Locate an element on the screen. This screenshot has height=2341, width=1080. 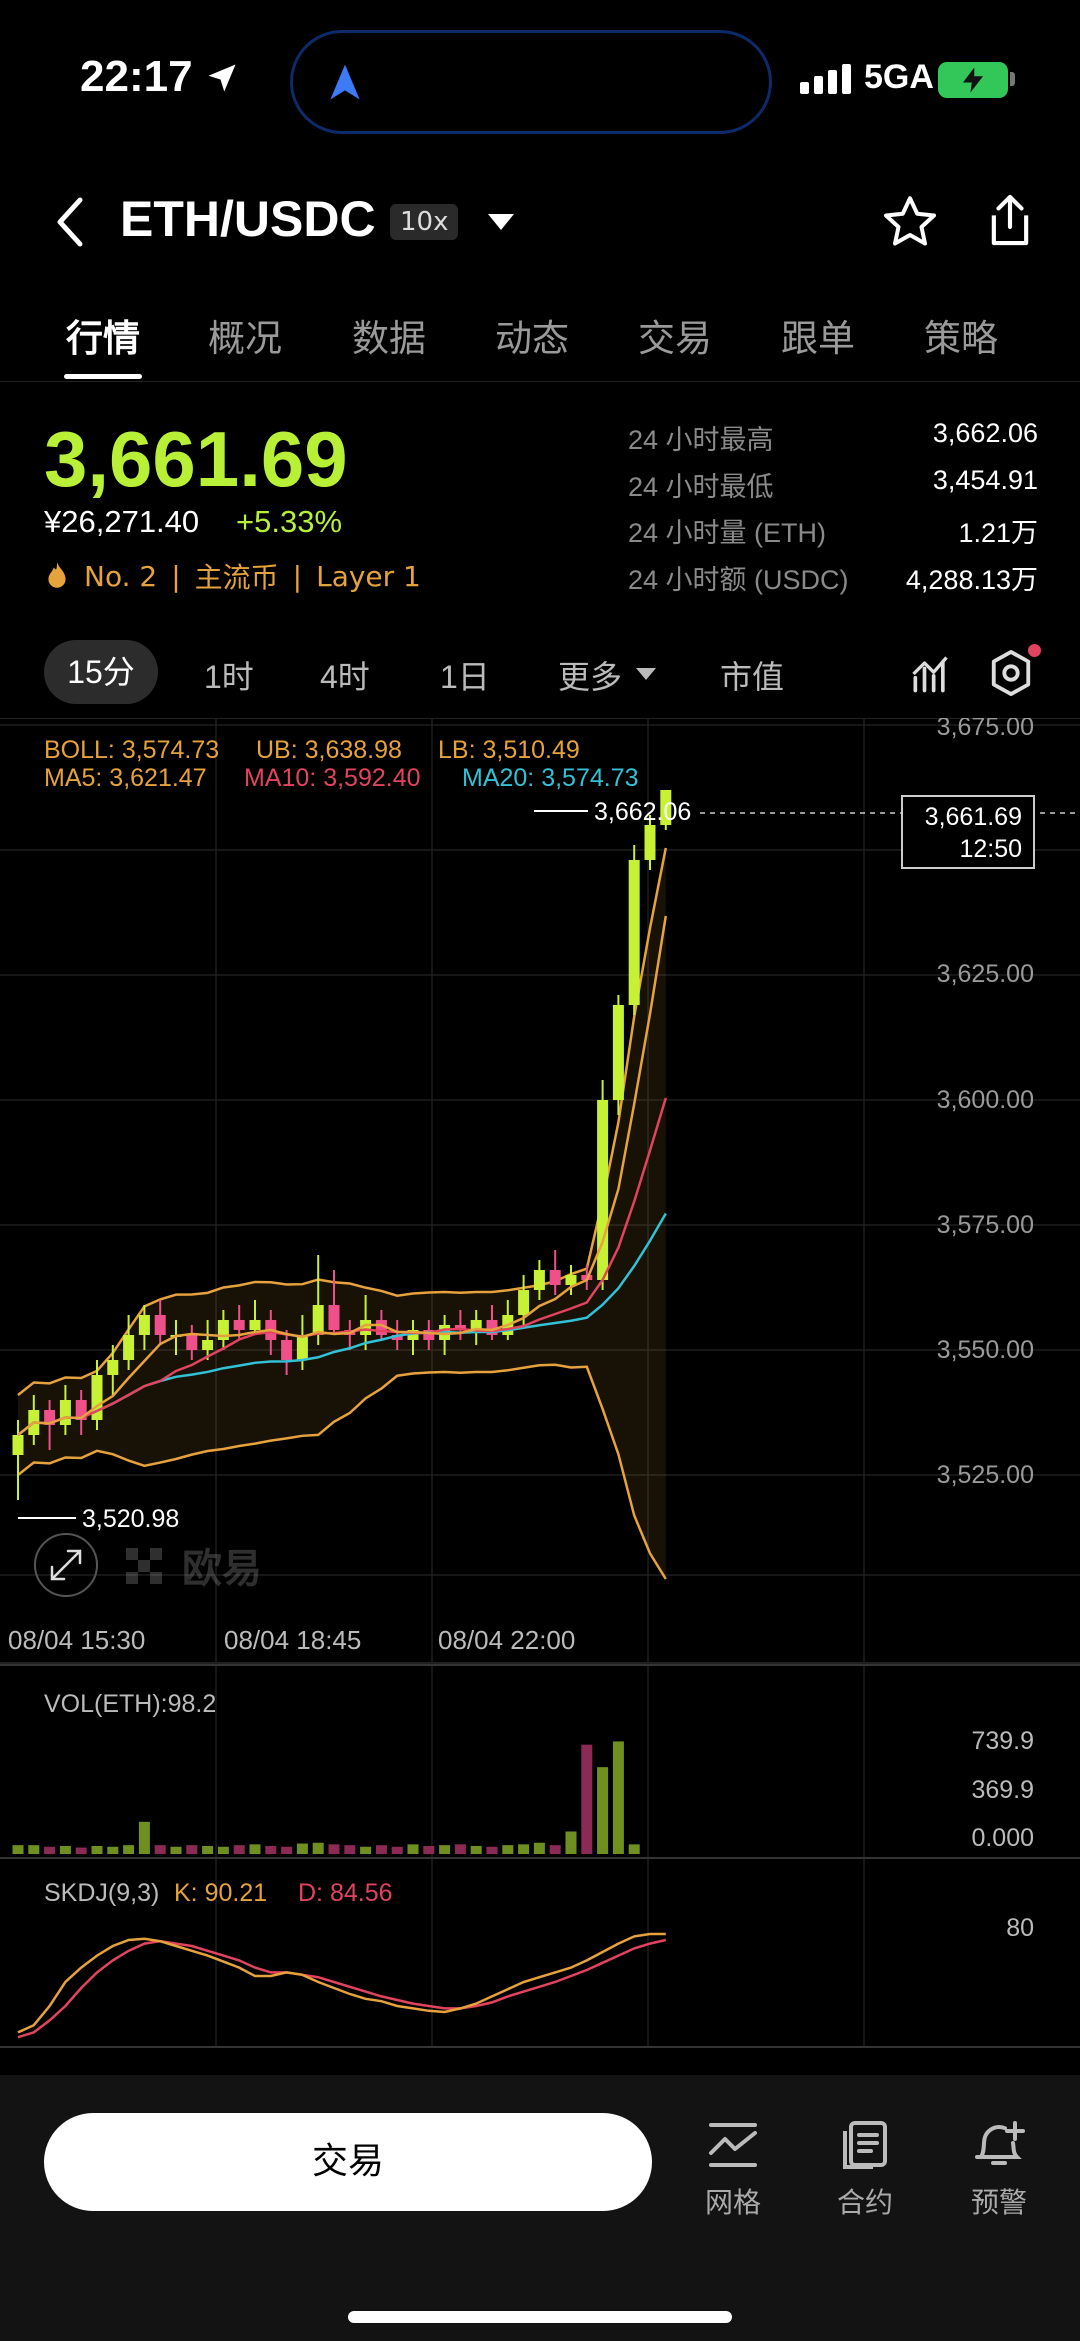
trade-button: 交易 is located at coordinates (348, 2162).